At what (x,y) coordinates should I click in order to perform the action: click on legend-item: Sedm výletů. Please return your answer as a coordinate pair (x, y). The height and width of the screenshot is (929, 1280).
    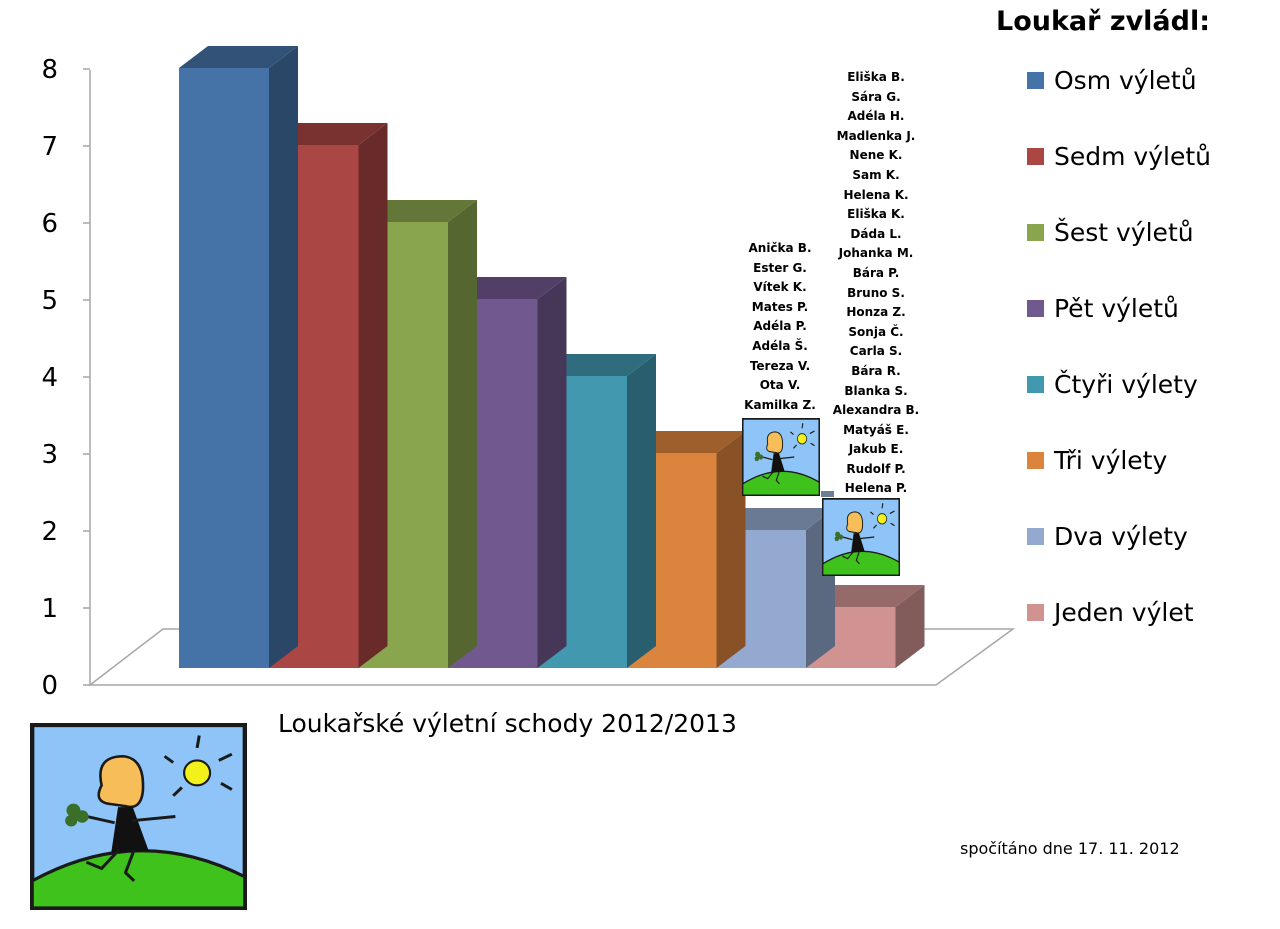
    Looking at the image, I should click on (1119, 156).